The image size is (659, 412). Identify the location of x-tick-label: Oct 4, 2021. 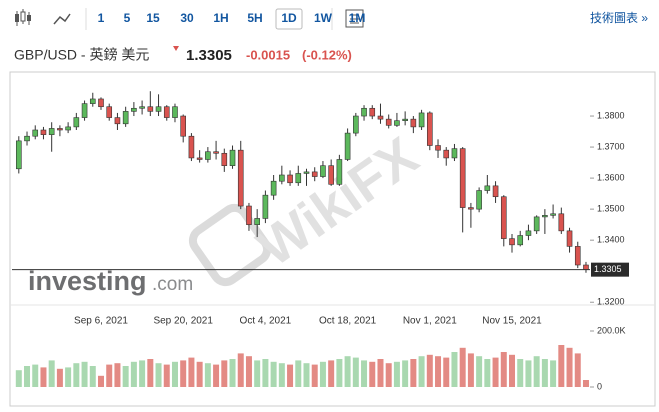
(266, 321).